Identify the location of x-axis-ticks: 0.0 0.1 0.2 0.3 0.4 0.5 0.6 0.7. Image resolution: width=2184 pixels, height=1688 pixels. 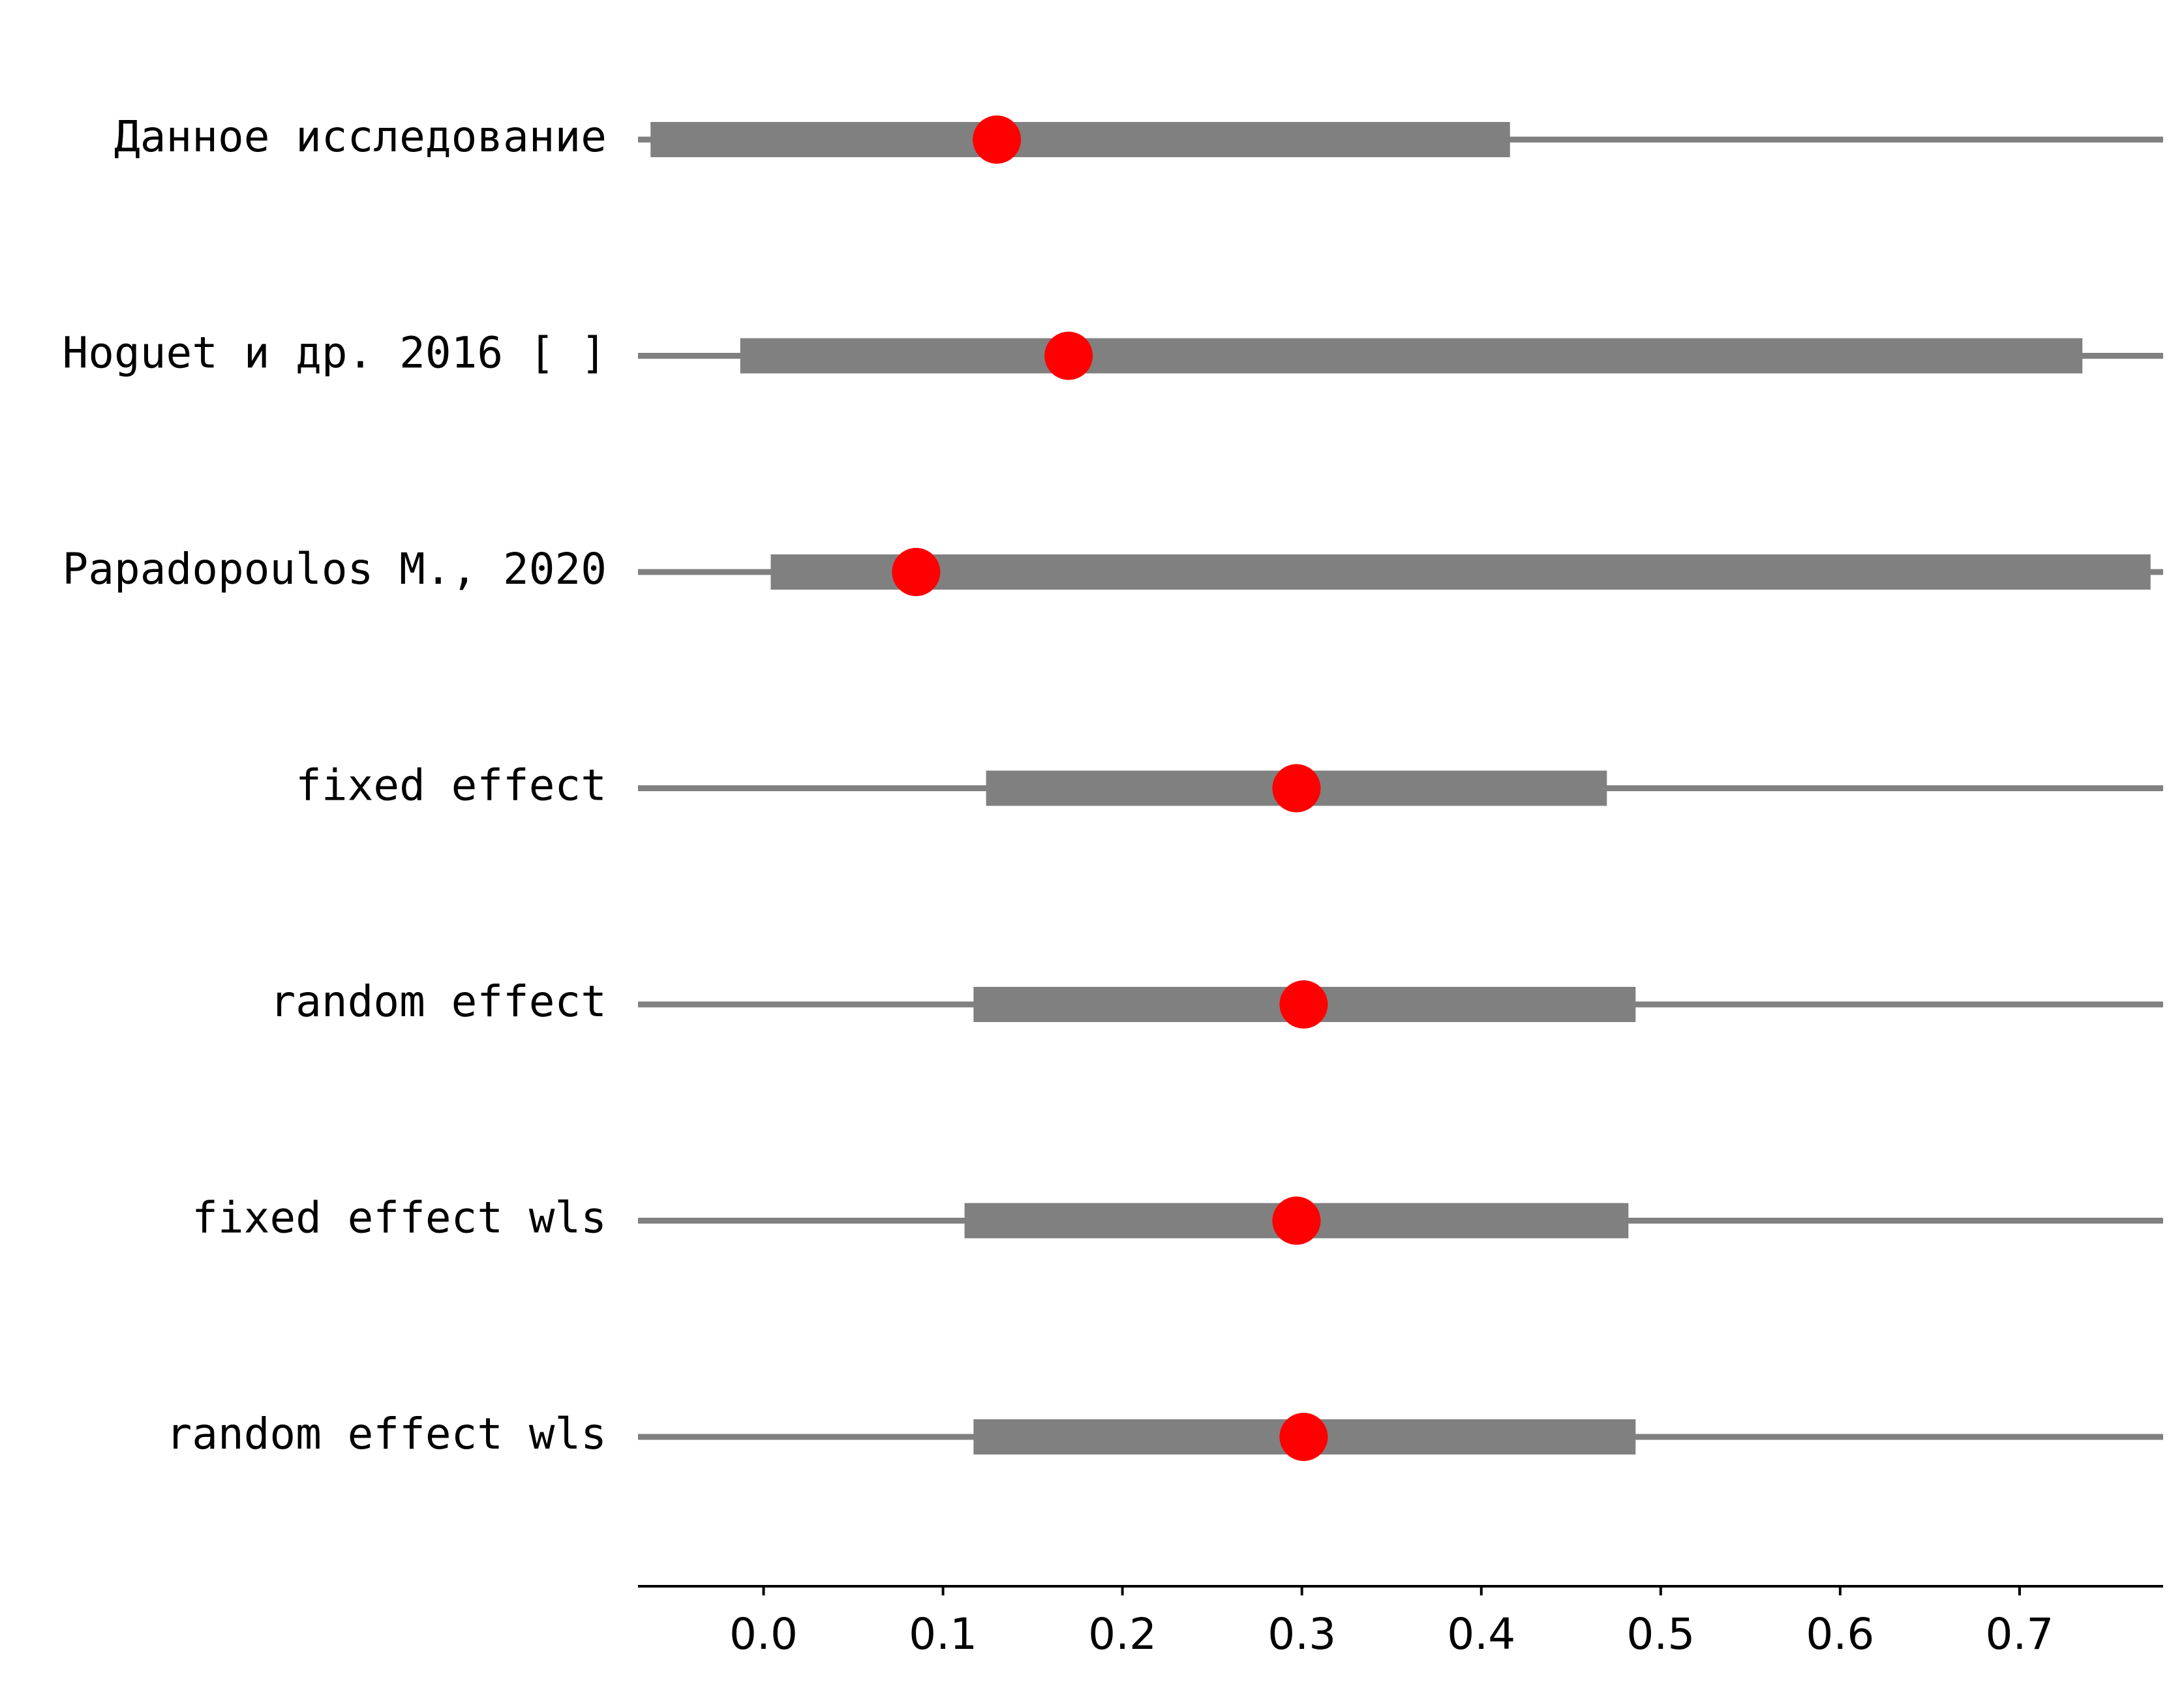
(1392, 1623).